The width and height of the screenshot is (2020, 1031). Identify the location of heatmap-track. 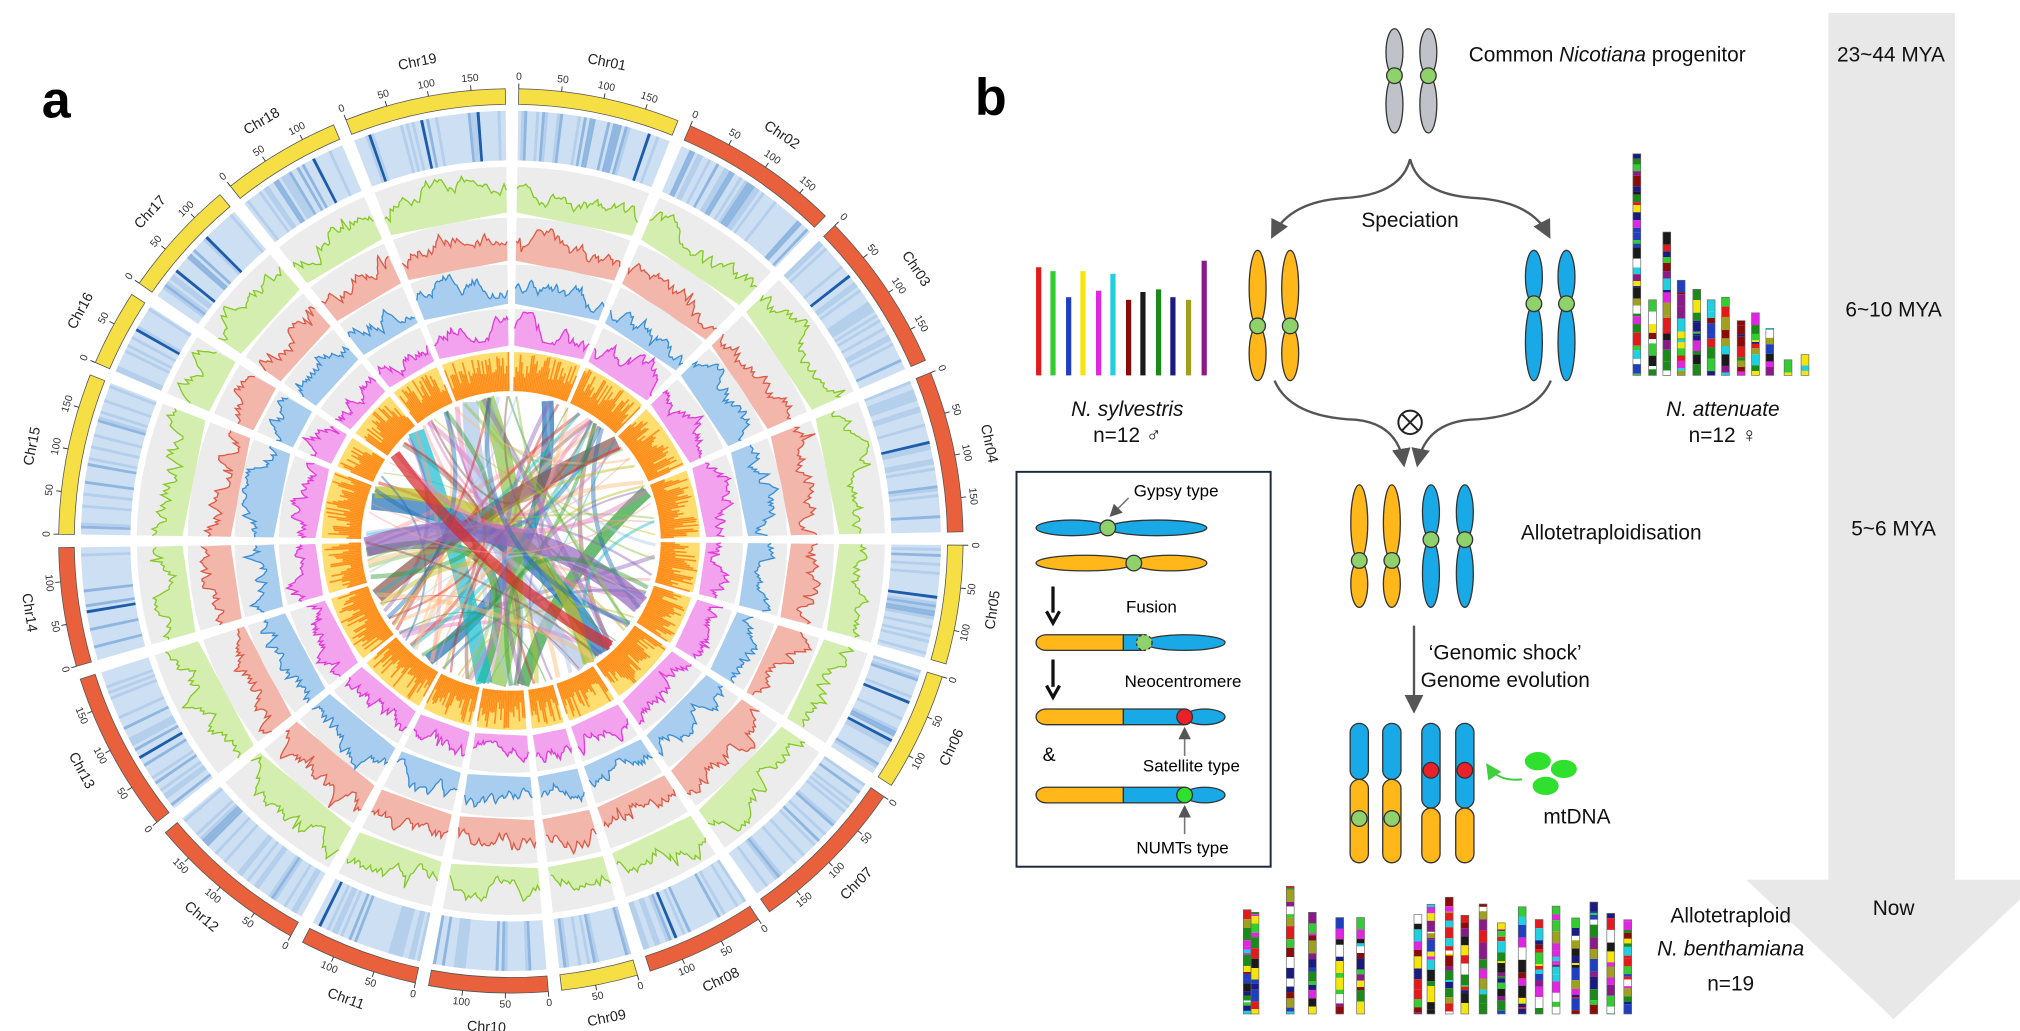
(844, 314).